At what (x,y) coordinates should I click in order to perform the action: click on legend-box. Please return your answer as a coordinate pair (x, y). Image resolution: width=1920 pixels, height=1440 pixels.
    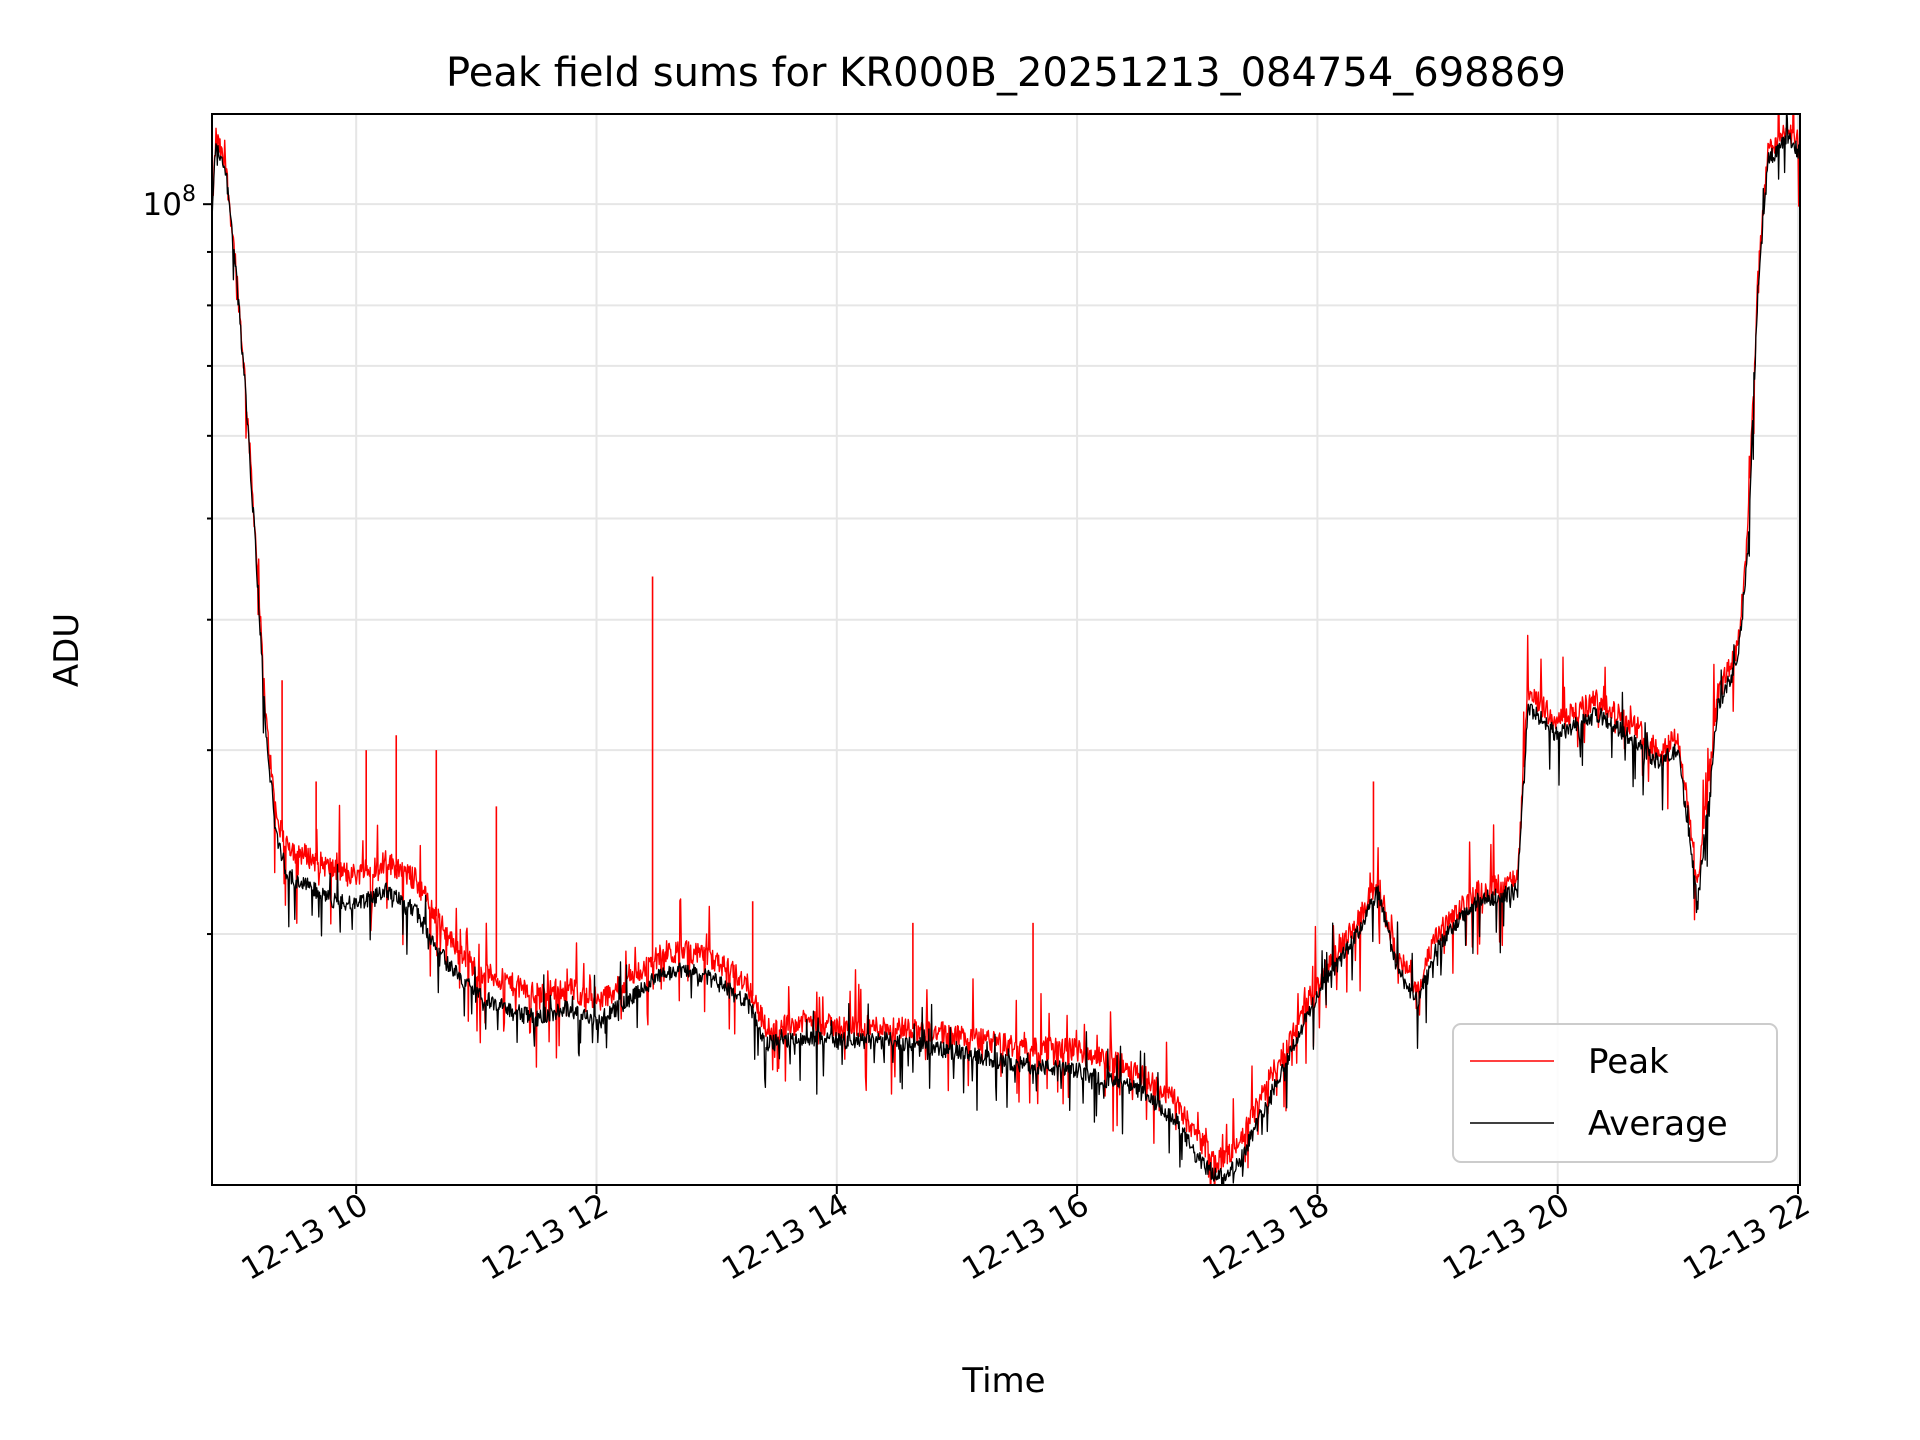
    Looking at the image, I should click on (1615, 1093).